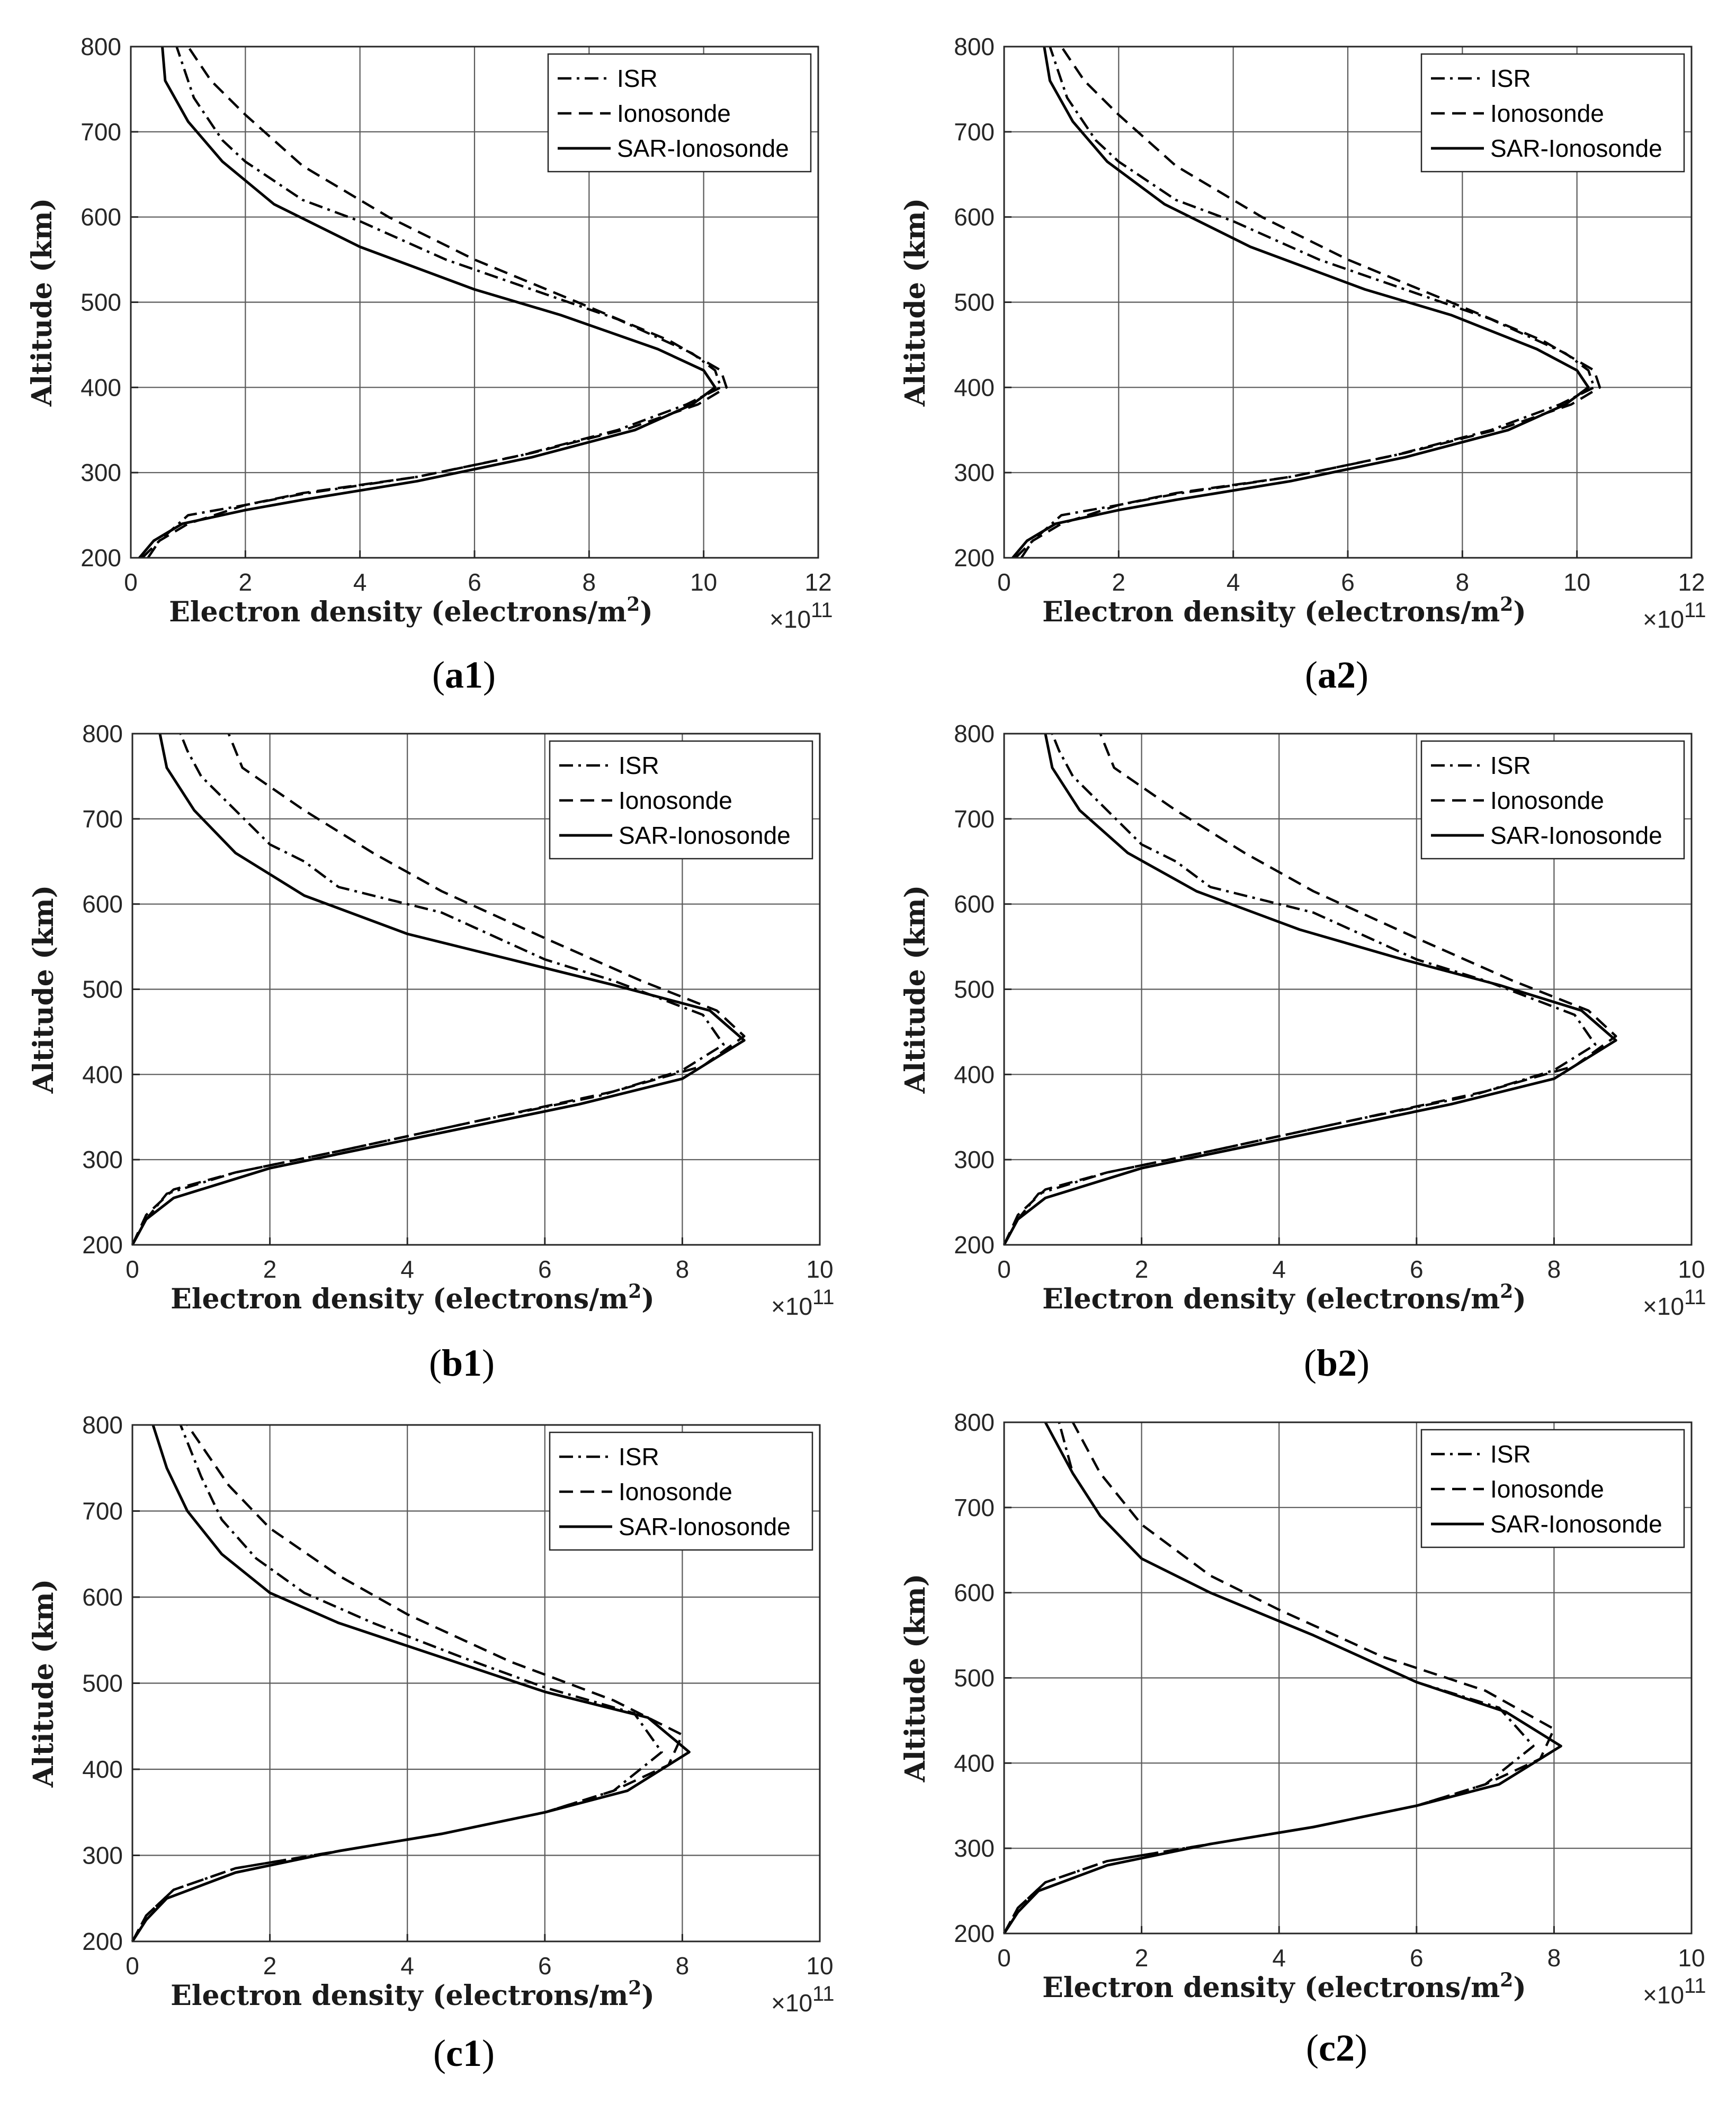 The width and height of the screenshot is (1736, 2121). What do you see at coordinates (464, 2053) in the screenshot?
I see `panel-caption: (c1)` at bounding box center [464, 2053].